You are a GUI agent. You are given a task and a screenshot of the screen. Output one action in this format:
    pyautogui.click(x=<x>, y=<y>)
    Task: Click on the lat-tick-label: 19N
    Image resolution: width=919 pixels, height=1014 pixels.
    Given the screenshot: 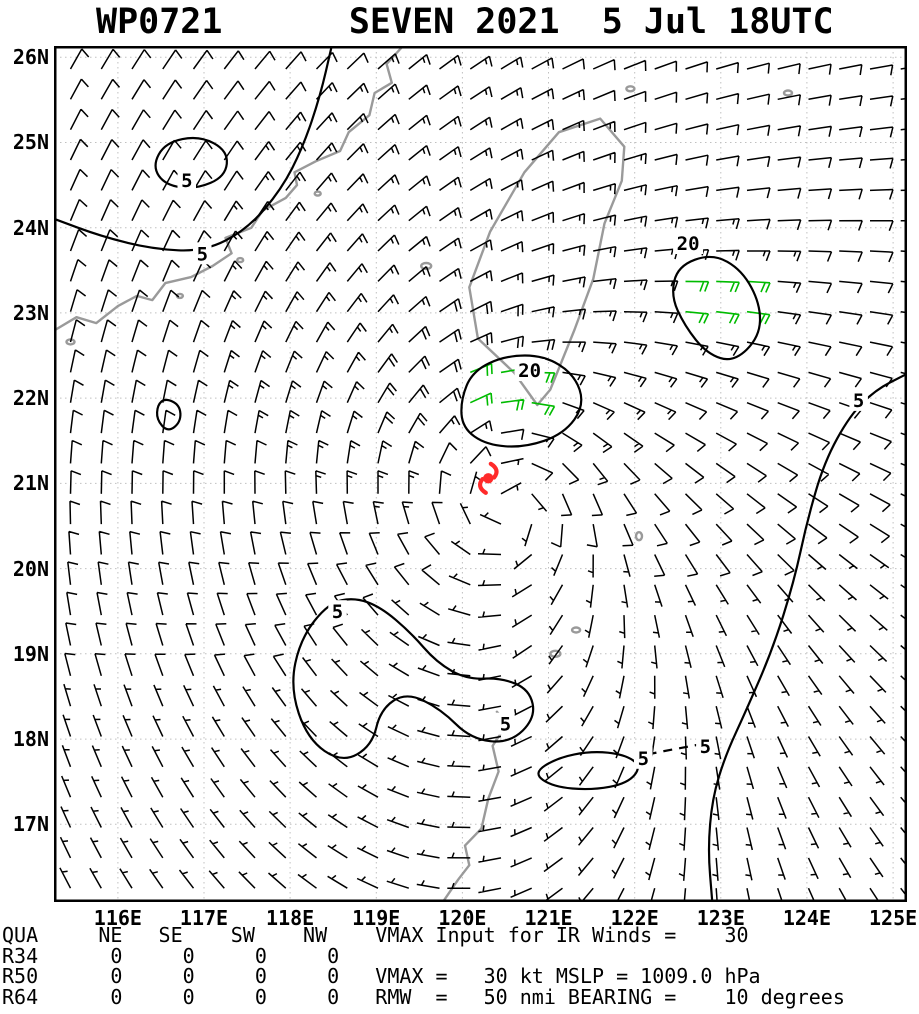 What is the action you would take?
    pyautogui.click(x=30, y=653)
    